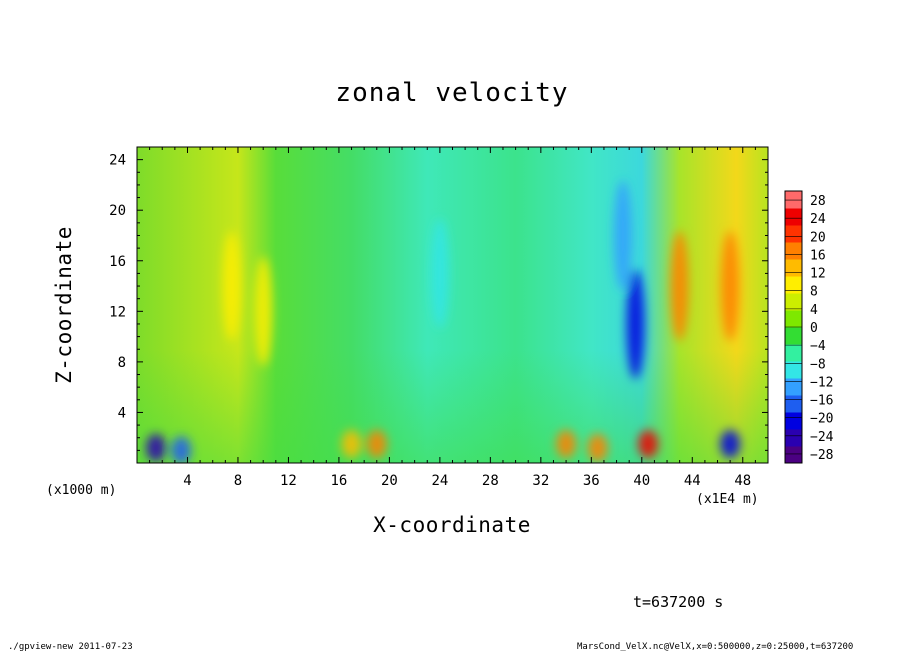 This screenshot has width=904, height=654. Describe the element at coordinates (187, 481) in the screenshot. I see `x-tick-label: 4` at that location.